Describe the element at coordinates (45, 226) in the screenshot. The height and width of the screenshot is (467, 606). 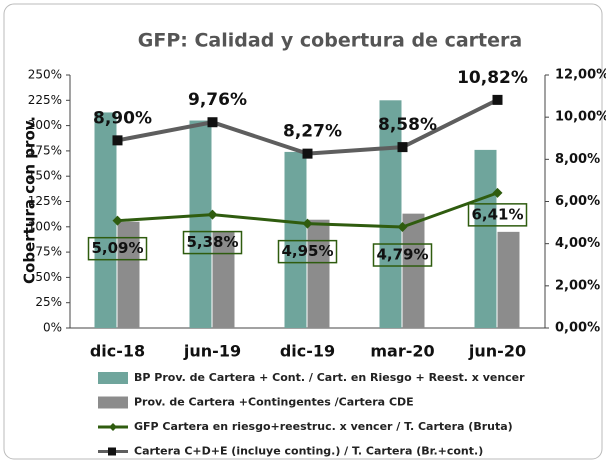
I see `y-tick-label: 100%` at that location.